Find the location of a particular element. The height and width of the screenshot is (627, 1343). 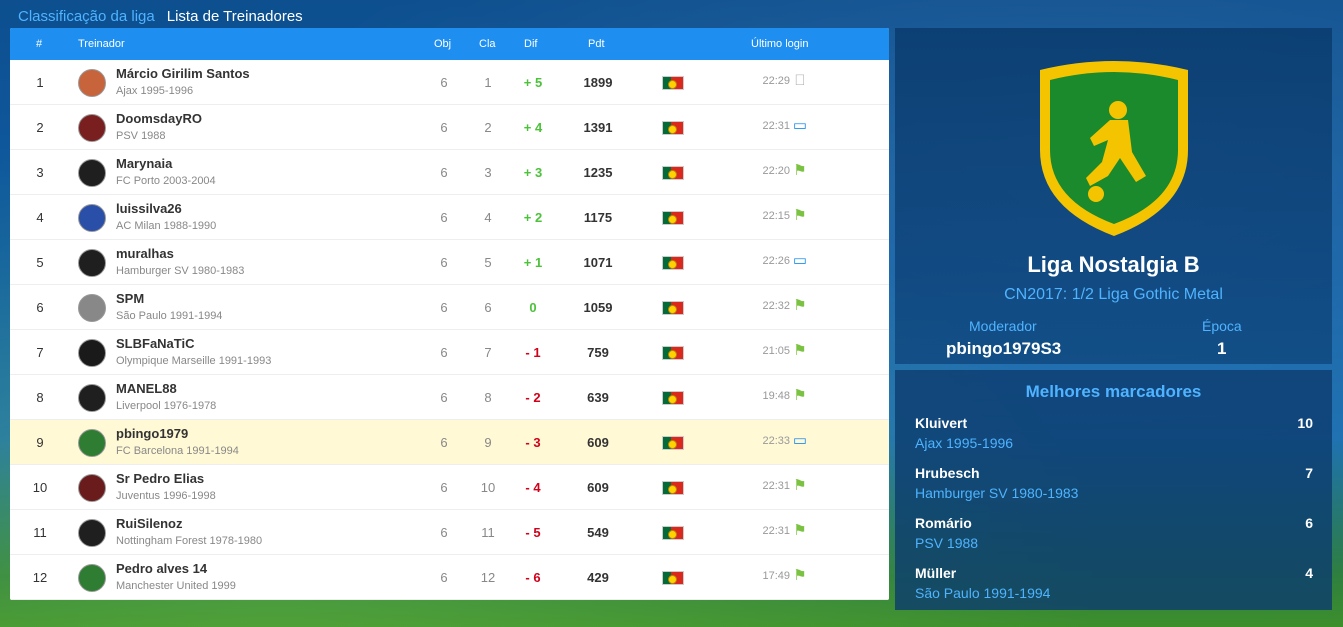

scorer-name: Romário is located at coordinates (943, 523).